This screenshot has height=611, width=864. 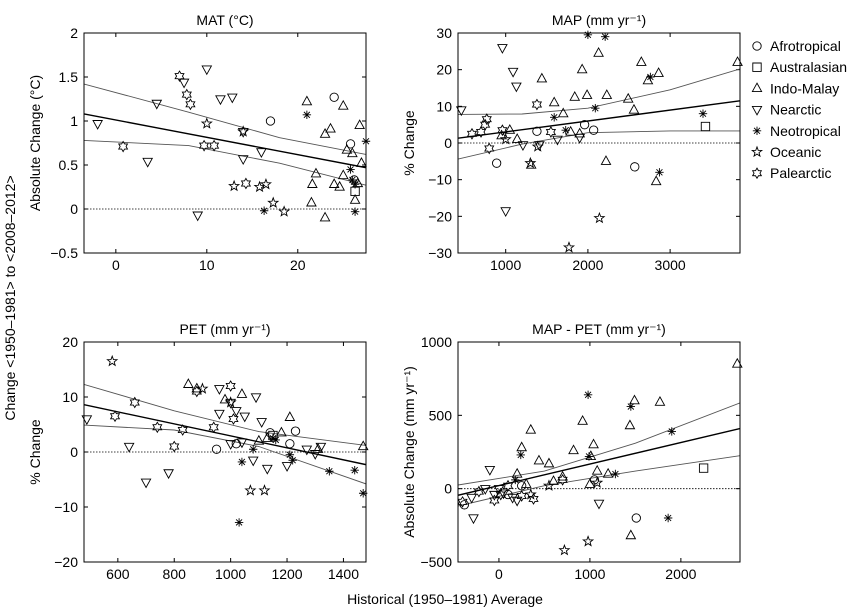 What do you see at coordinates (804, 88) in the screenshot?
I see `legend-label: Indo-Malay` at bounding box center [804, 88].